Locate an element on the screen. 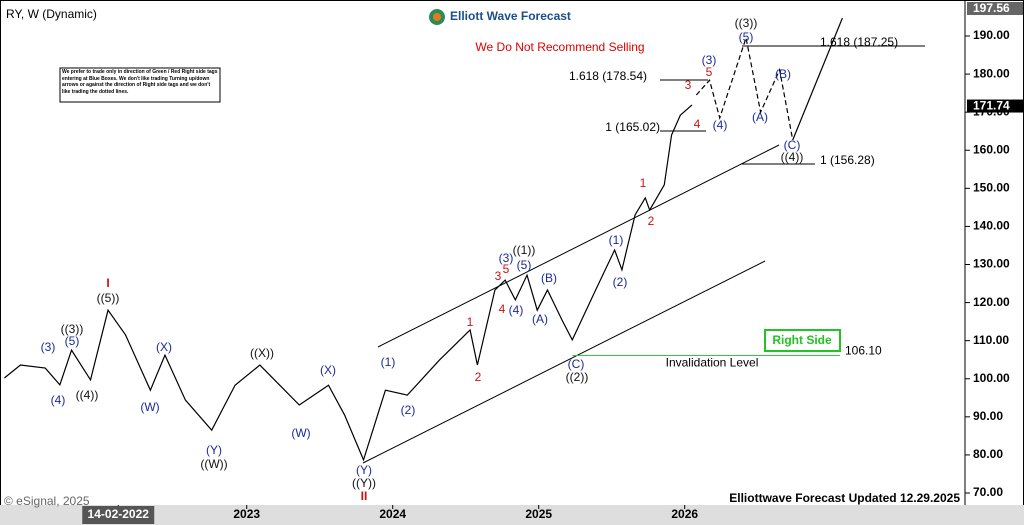  fib-label: 1.618 (178.54) is located at coordinates (608, 76).